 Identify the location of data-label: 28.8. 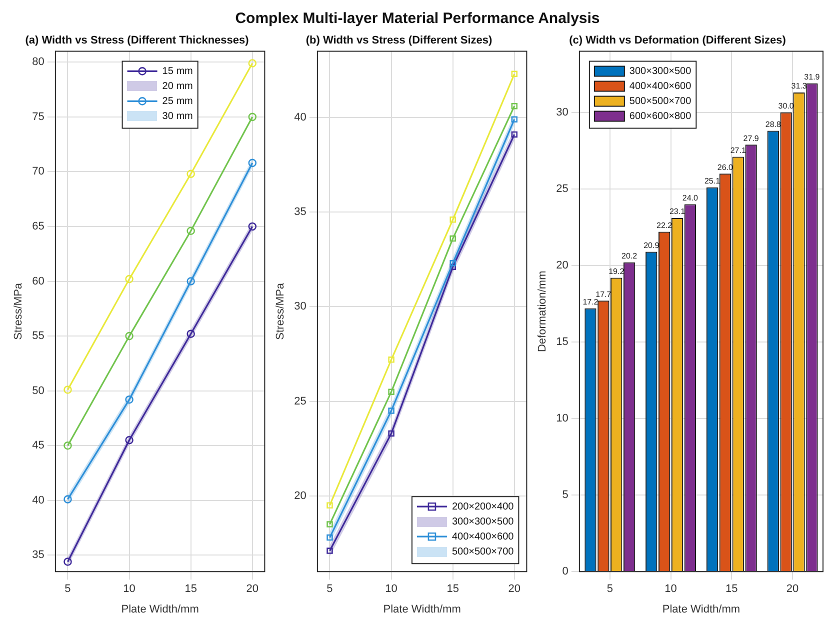
(773, 124).